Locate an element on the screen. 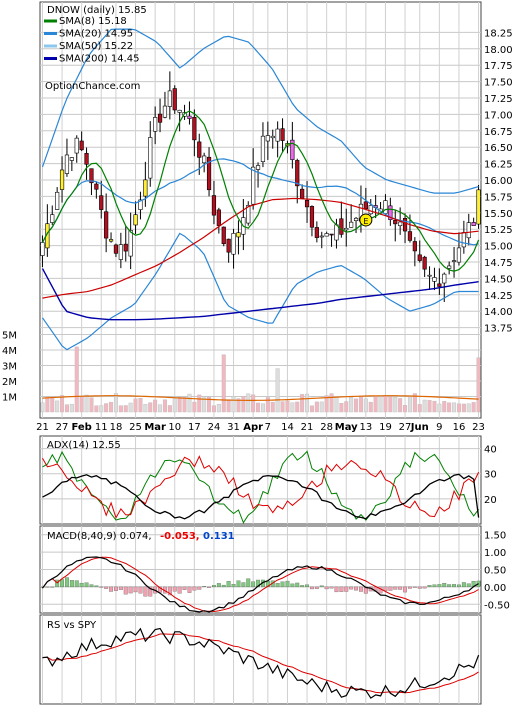  watermark-text: OptionChance.com is located at coordinates (92, 86).